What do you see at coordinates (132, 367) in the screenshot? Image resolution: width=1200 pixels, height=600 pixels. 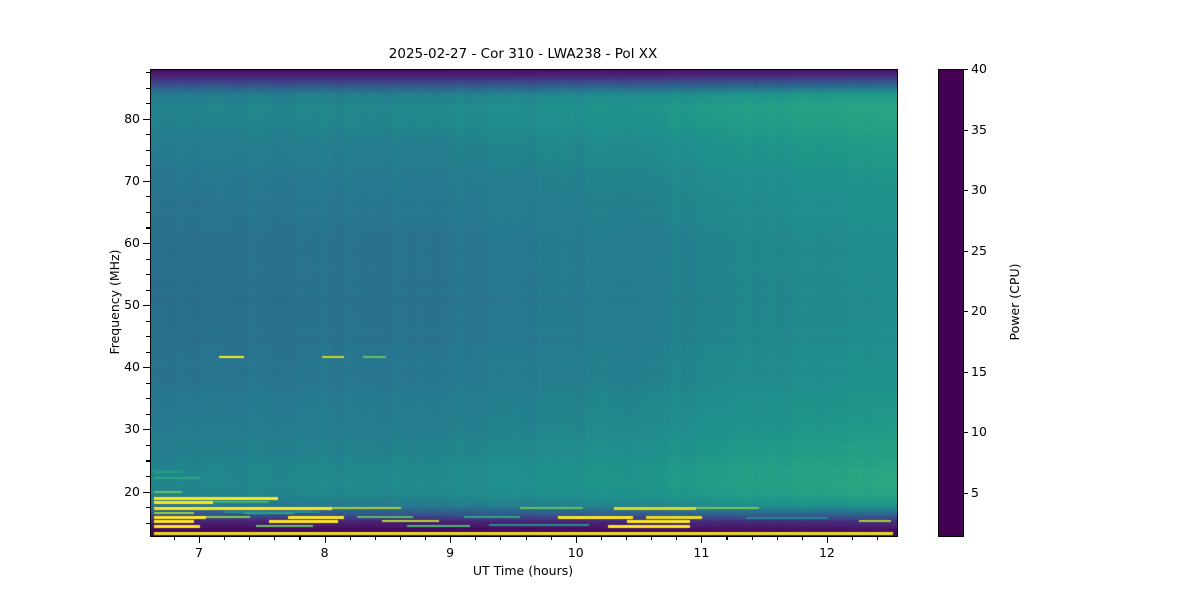 I see `y-axis-tick-label: 40` at bounding box center [132, 367].